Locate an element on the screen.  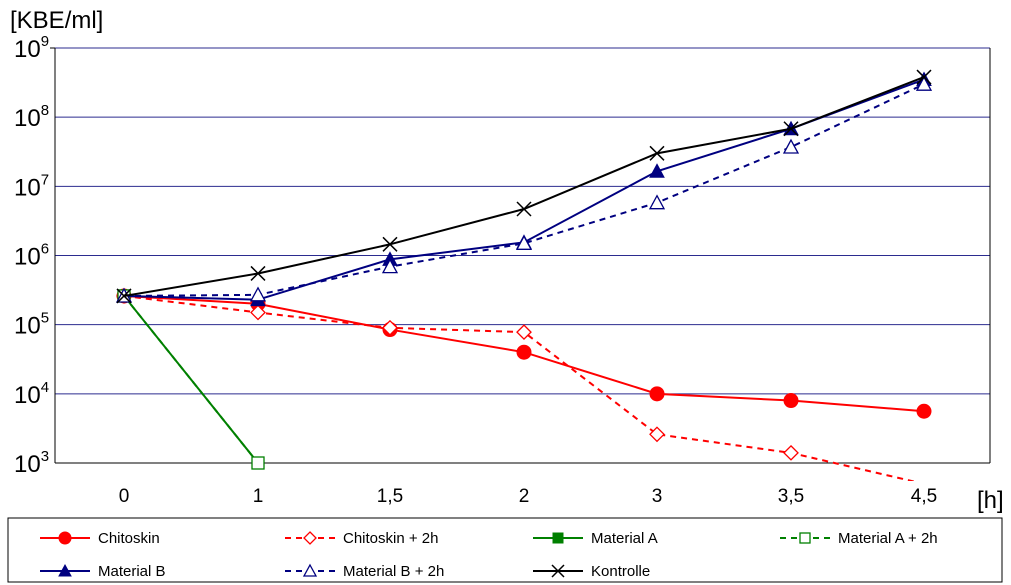
legend-label: Material A is located at coordinates (624, 538).